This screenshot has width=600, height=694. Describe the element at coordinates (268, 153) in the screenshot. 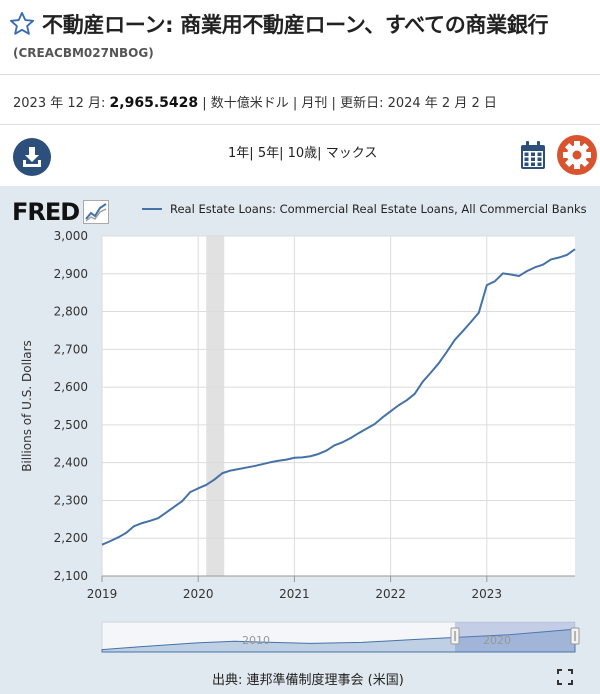

I see `range-5y-button: 5年` at that location.